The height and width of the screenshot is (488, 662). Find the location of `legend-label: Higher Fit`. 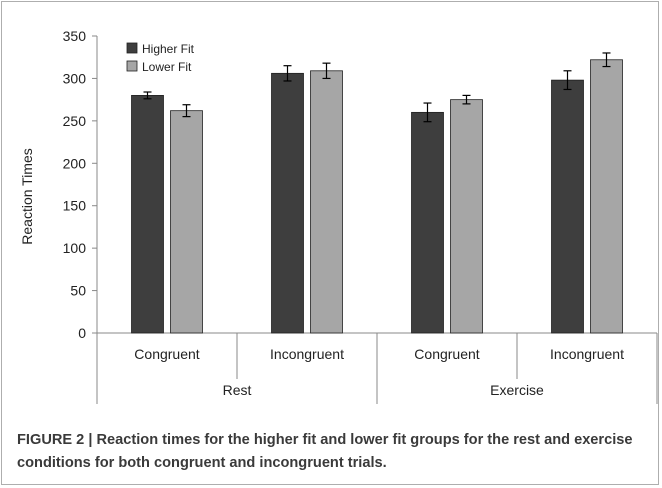

legend-label: Higher Fit is located at coordinates (168, 49).